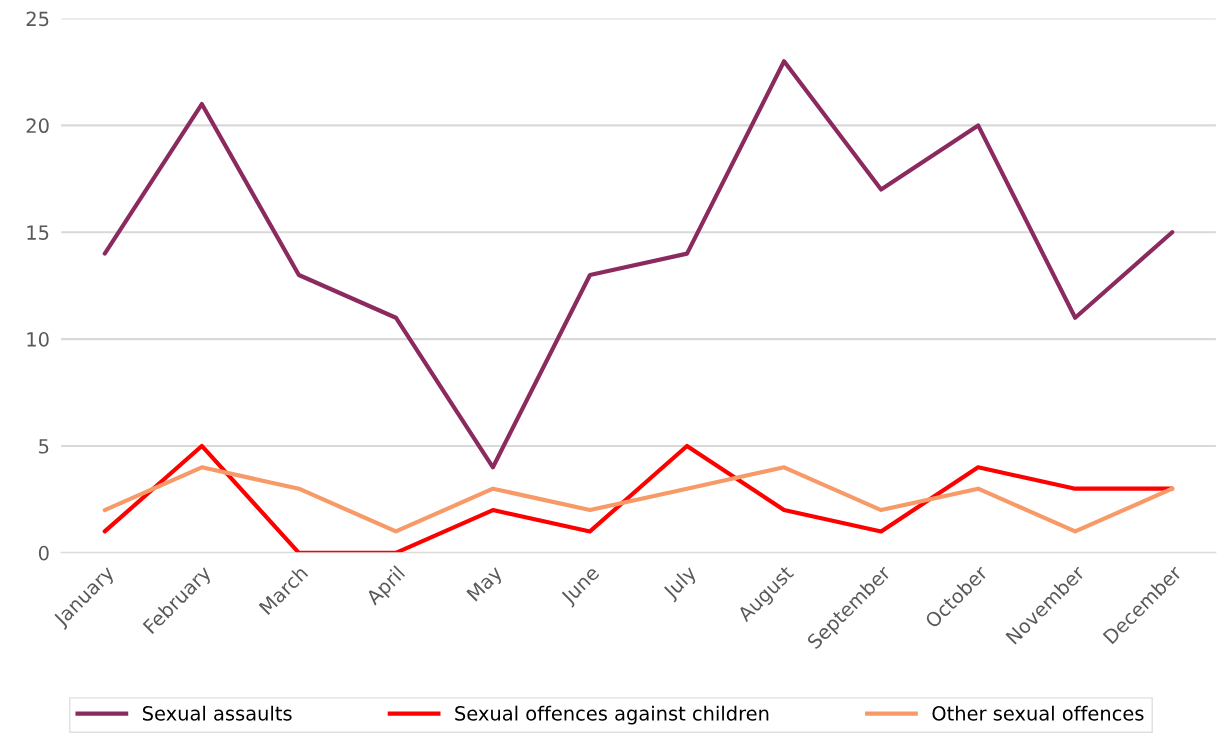 The image size is (1222, 742). Describe the element at coordinates (38, 339) in the screenshot. I see `y-tick-label: 10` at that location.